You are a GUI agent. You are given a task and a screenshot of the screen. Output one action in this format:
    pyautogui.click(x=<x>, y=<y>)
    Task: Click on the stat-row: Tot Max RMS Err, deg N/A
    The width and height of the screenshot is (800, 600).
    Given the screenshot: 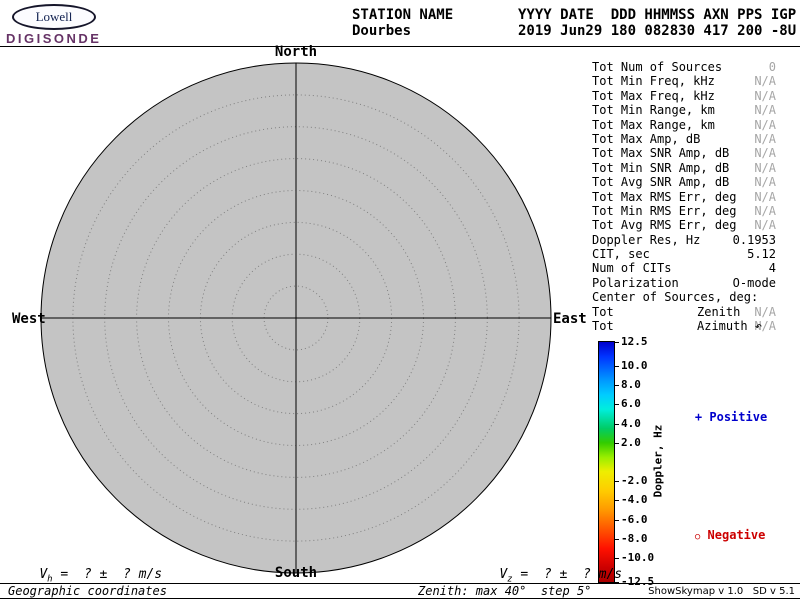 What is the action you would take?
    pyautogui.click(x=684, y=197)
    